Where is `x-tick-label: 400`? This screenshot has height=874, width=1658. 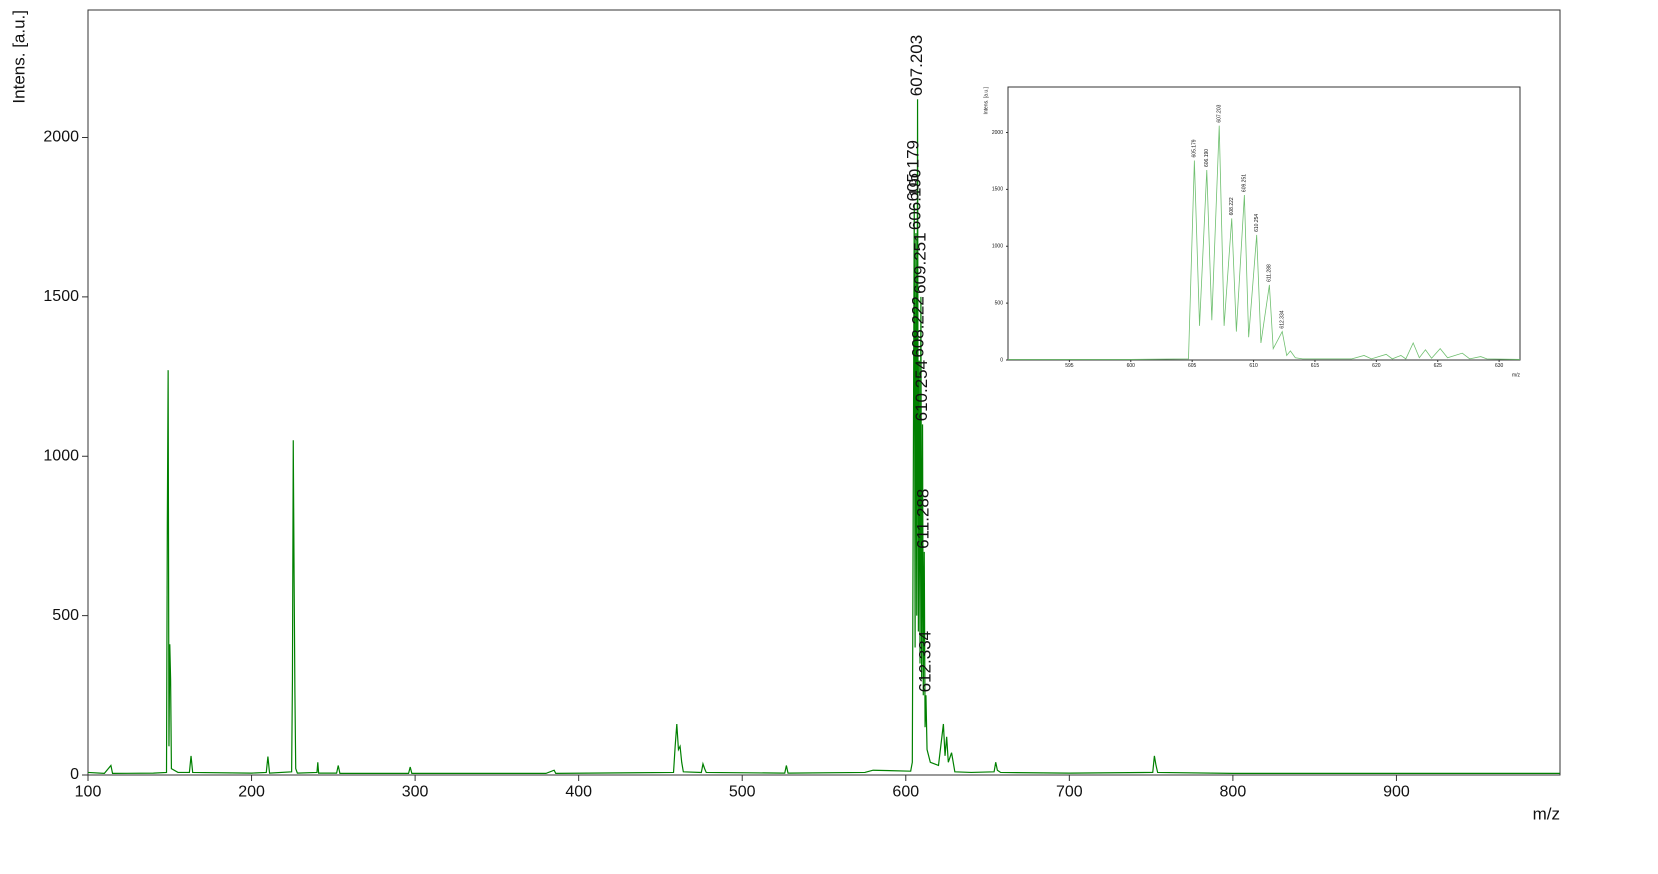
x-tick-label: 400 is located at coordinates (578, 791).